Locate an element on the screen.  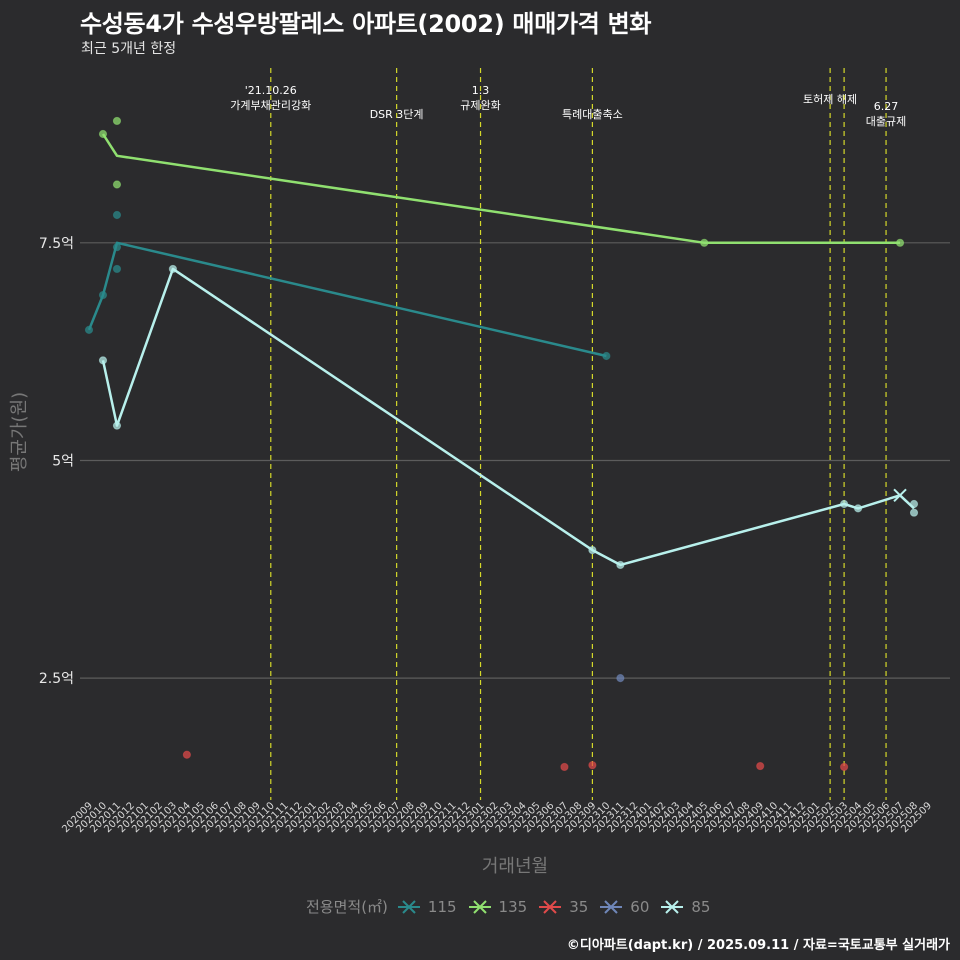
legend-item-115: 115 is located at coordinates (427, 907).